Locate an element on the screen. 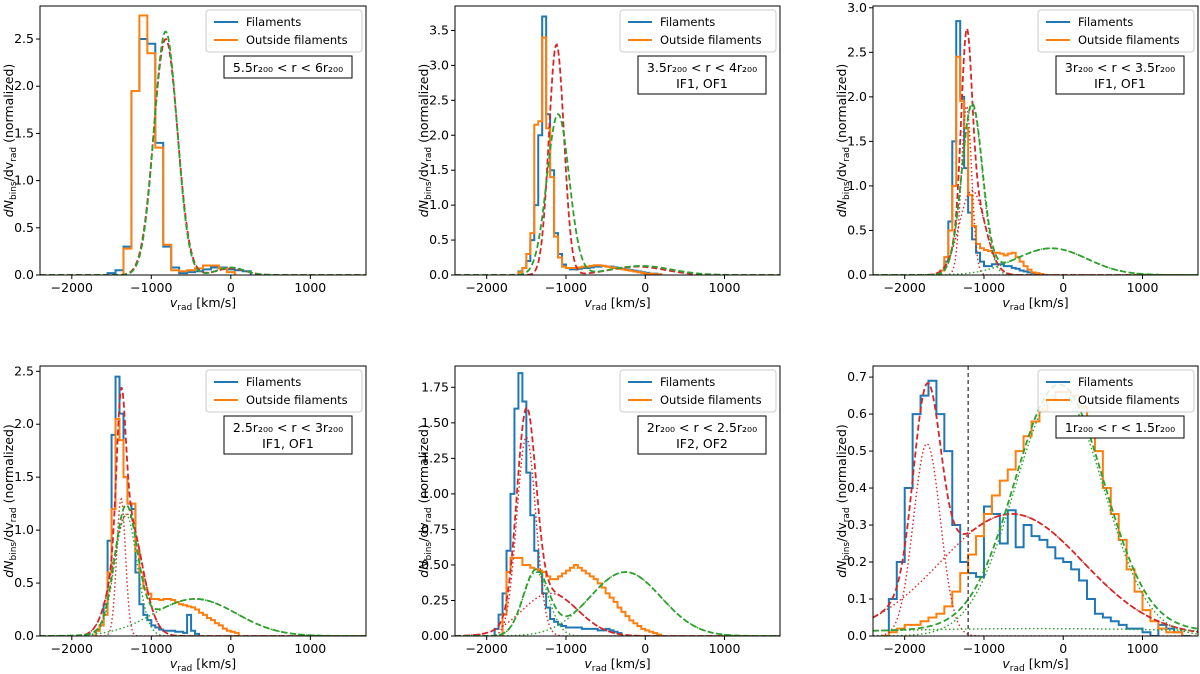  y-tick-label: 0.75 is located at coordinates (435, 528).